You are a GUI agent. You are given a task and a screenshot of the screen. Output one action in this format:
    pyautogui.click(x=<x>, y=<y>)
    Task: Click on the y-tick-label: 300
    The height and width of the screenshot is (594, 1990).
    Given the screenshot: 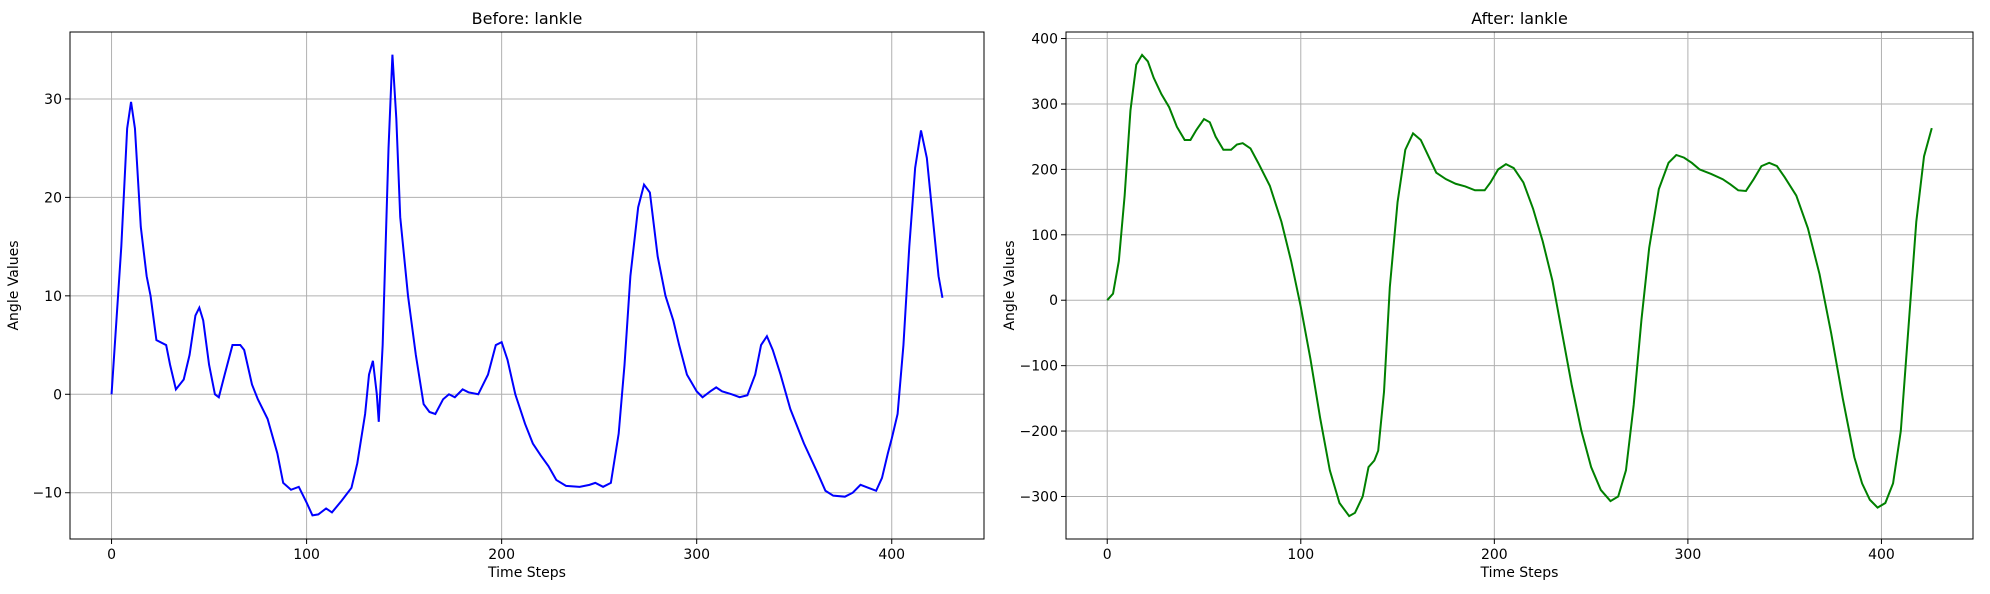 What is the action you would take?
    pyautogui.click(x=1044, y=105)
    